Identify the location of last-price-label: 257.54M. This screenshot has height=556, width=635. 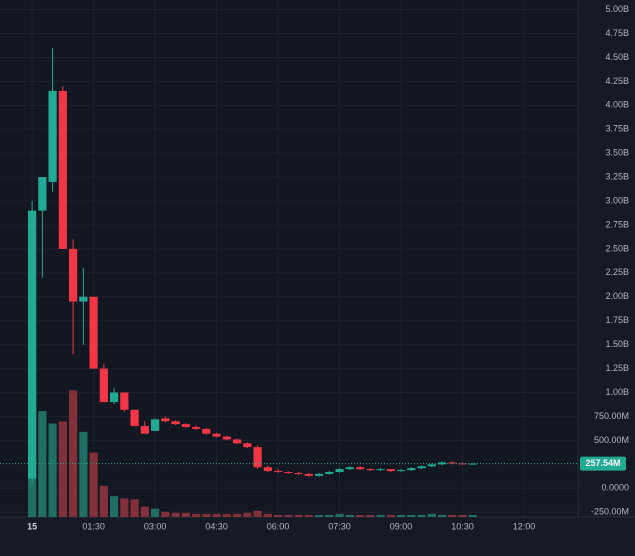
(602, 463).